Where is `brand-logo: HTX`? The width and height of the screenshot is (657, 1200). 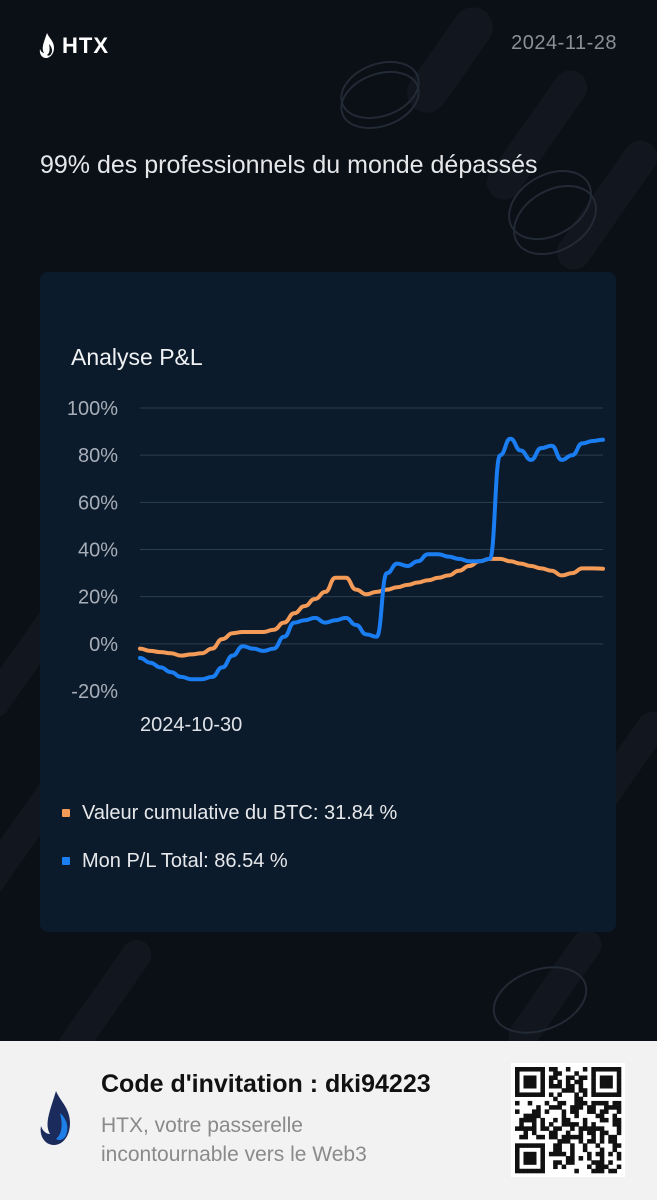 brand-logo: HTX is located at coordinates (73, 46).